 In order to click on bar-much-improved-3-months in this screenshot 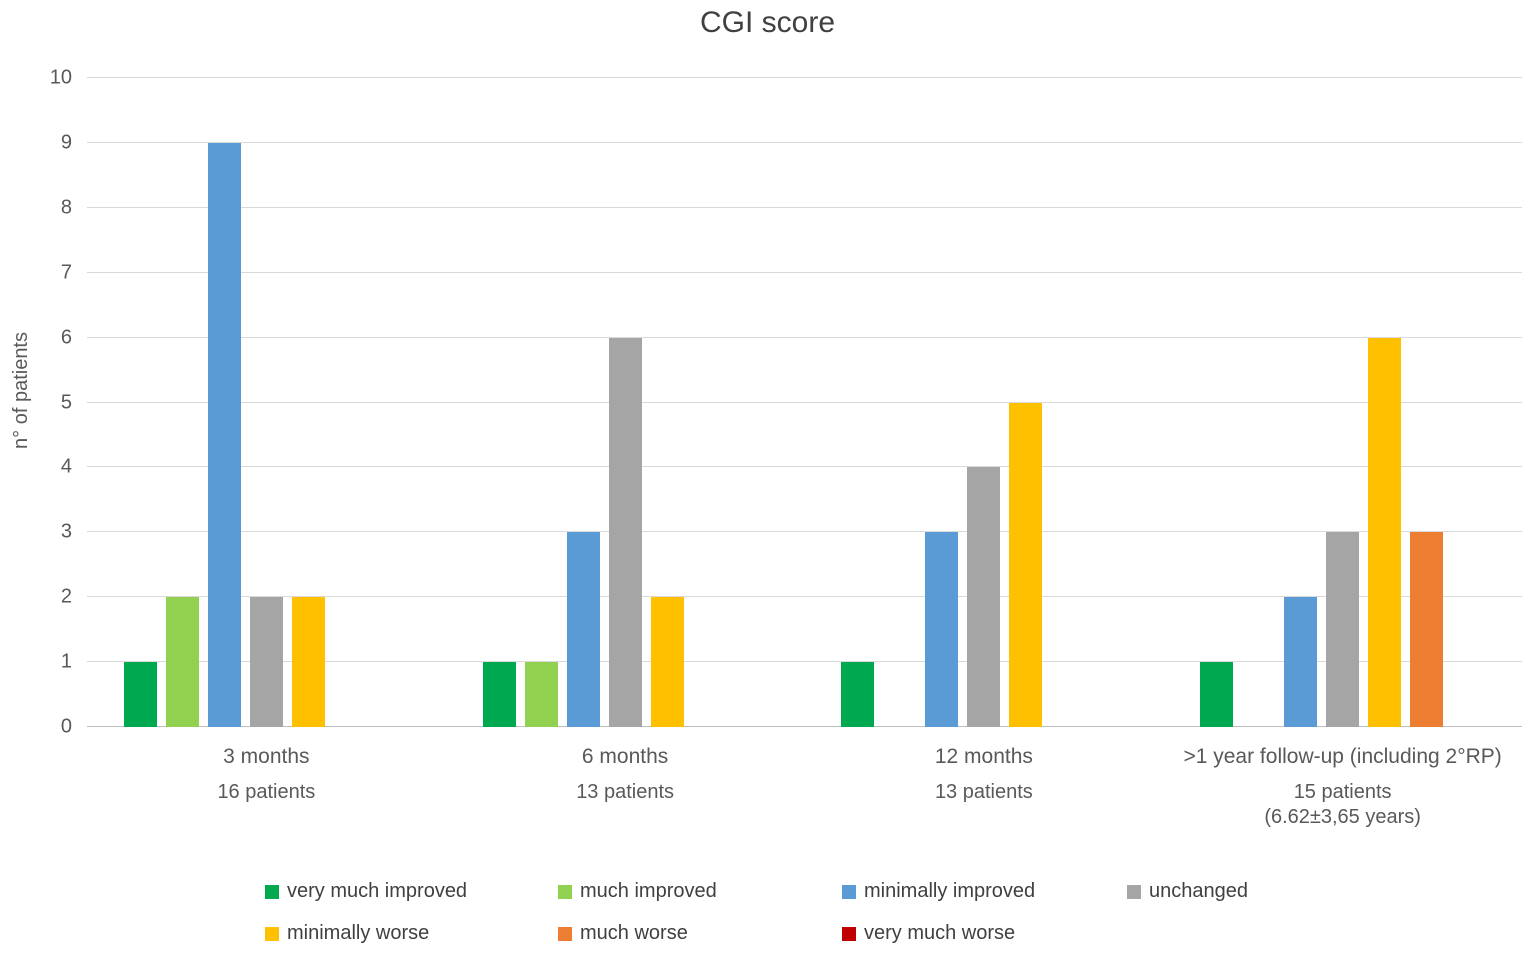, I will do `click(182, 662)`.